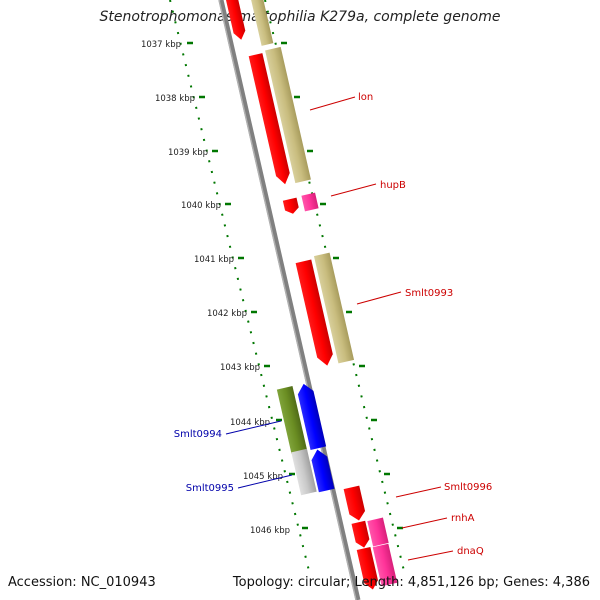 The height and width of the screenshot is (600, 600). Describe the element at coordinates (227, 314) in the screenshot. I see `scale-label: 1042 kbp` at that location.